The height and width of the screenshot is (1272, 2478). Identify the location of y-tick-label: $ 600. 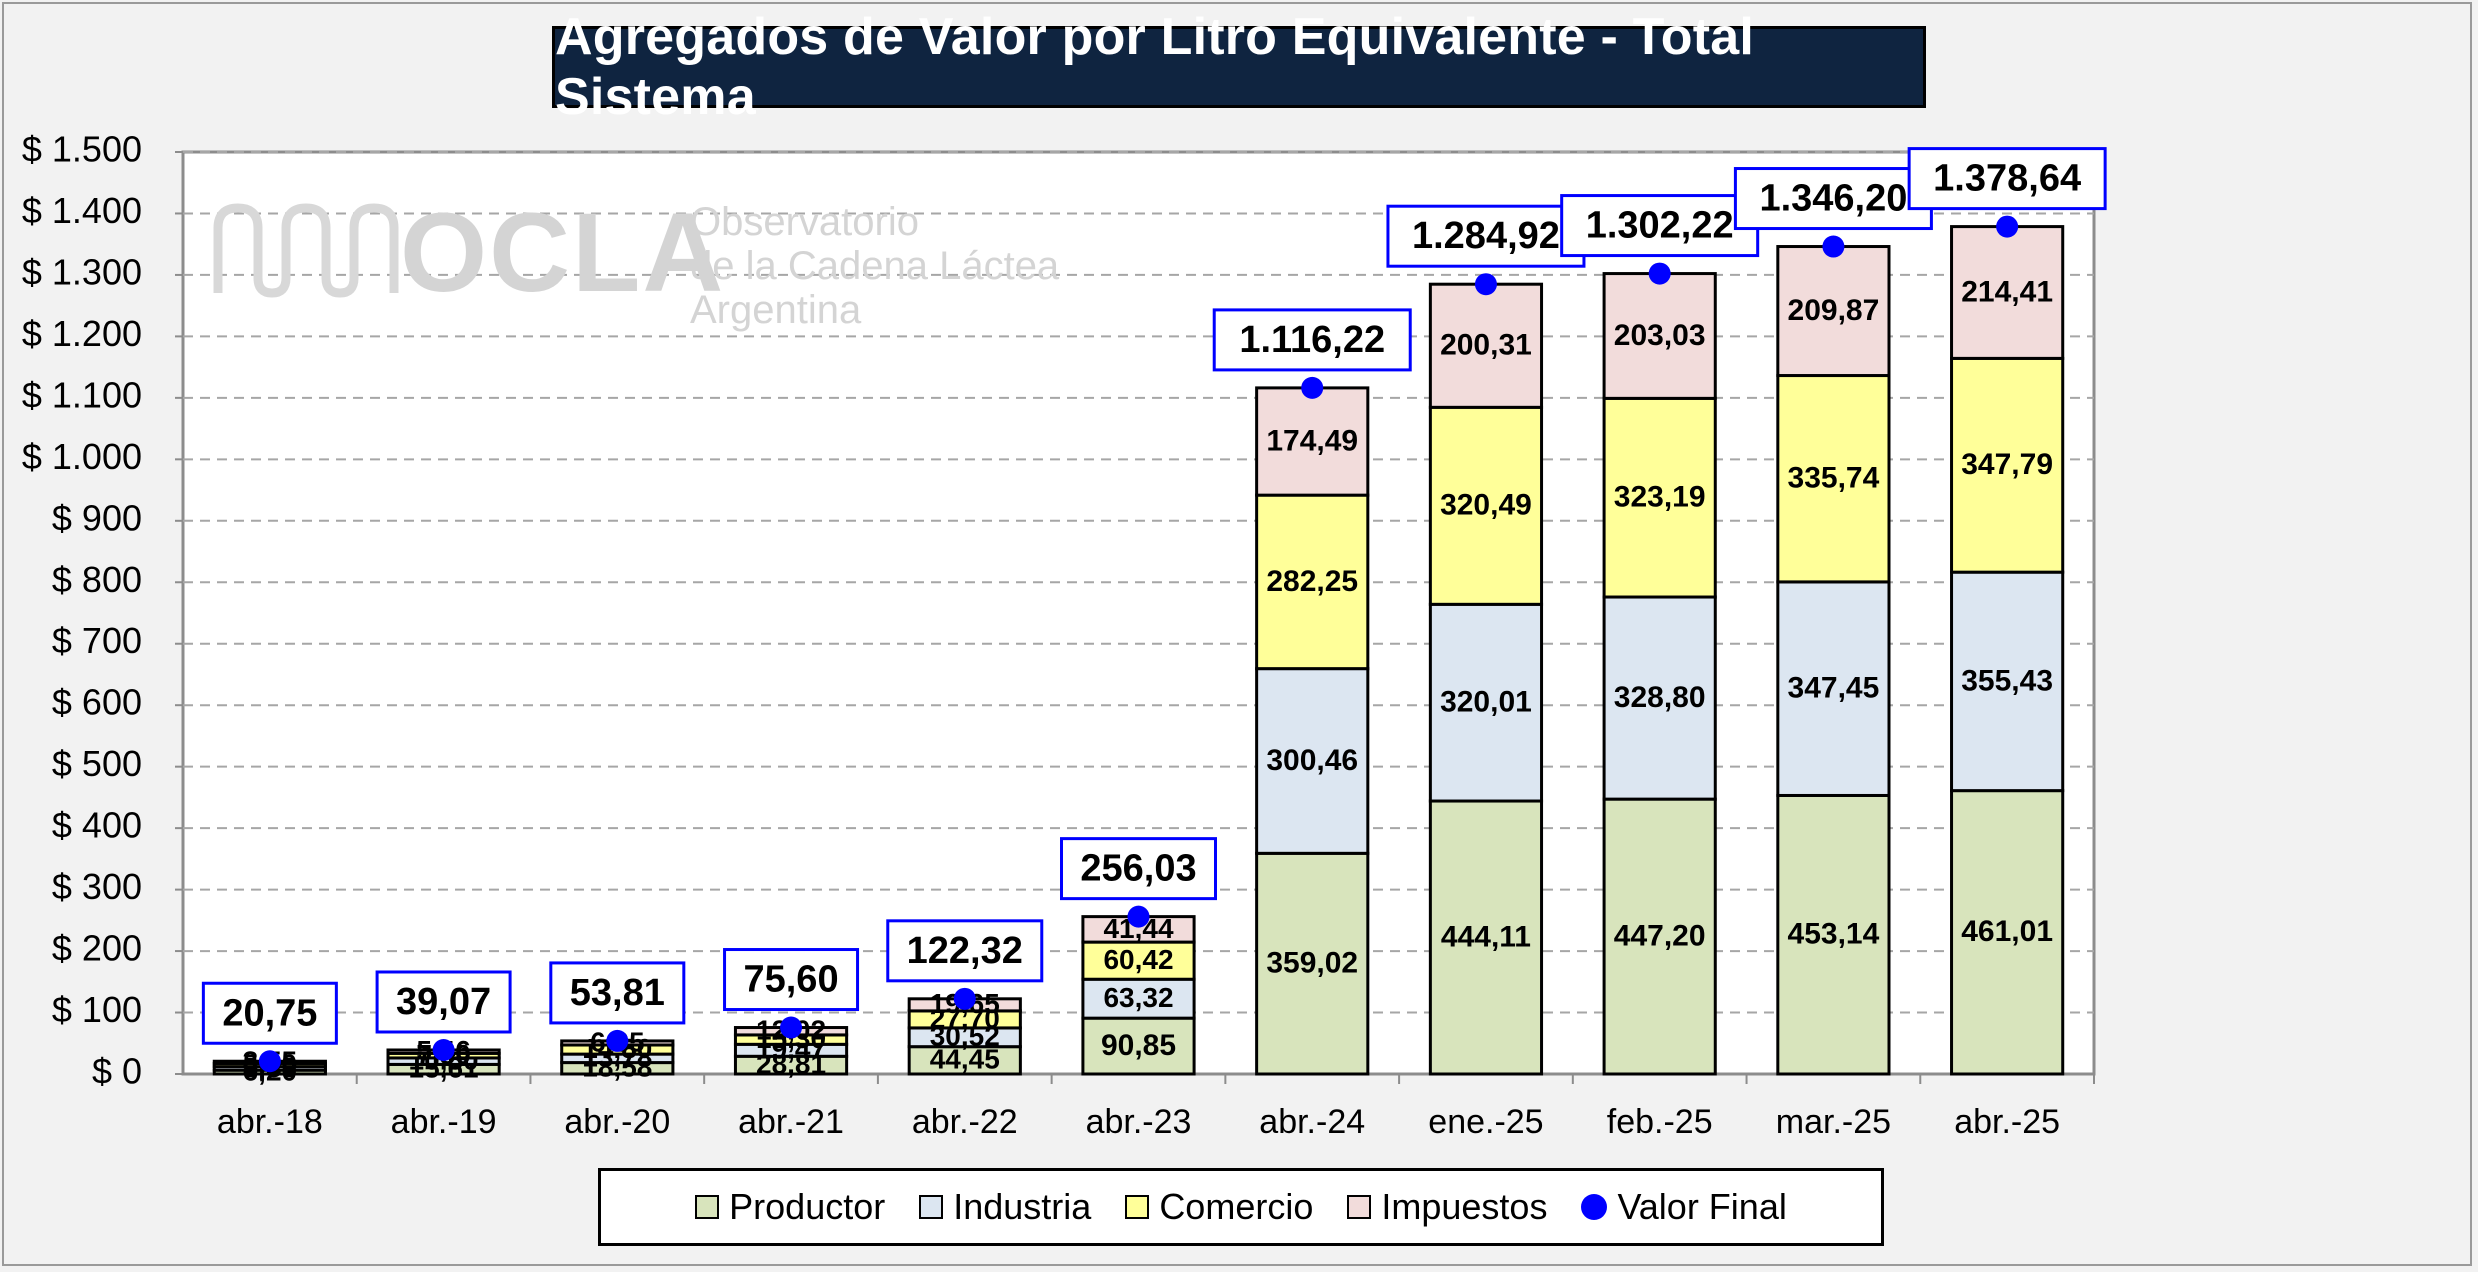
(97, 702).